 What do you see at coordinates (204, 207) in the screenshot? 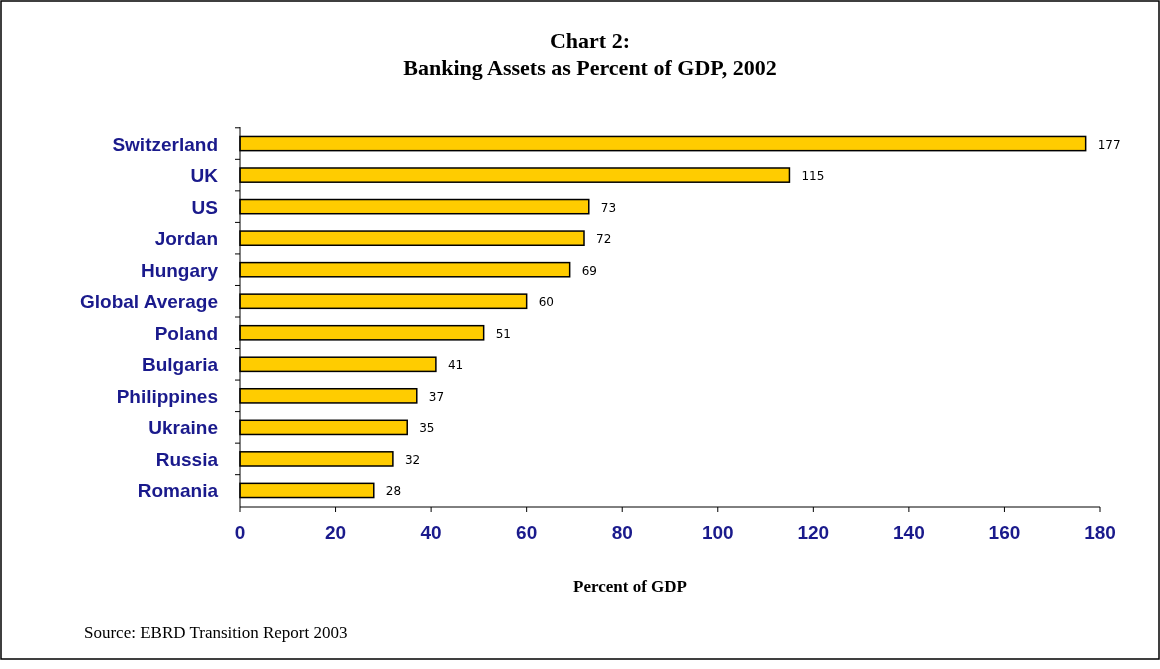
I see `y-tick-label: US` at bounding box center [204, 207].